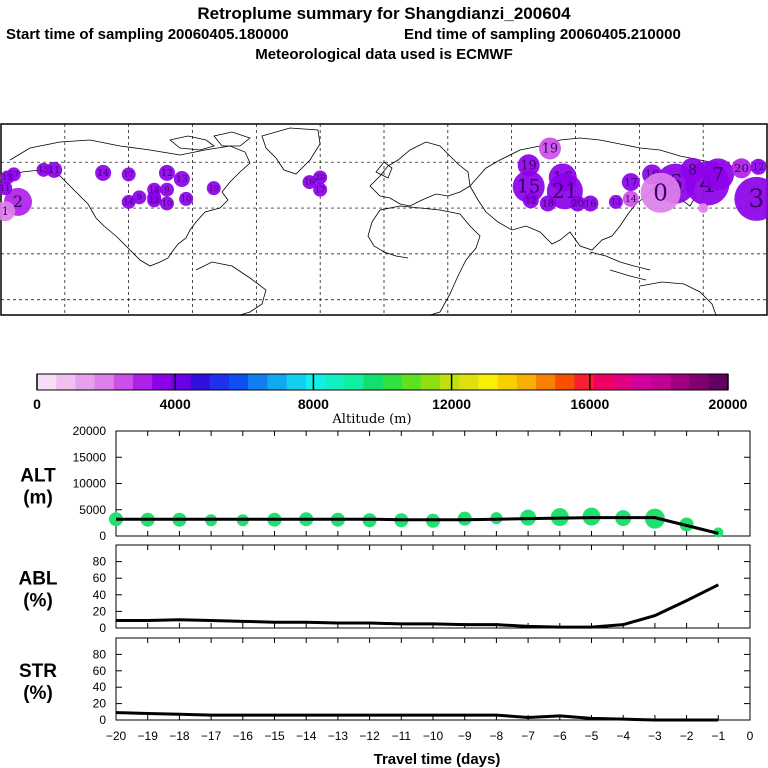  I want to click on plume-day-label: 7, so click(718, 175).